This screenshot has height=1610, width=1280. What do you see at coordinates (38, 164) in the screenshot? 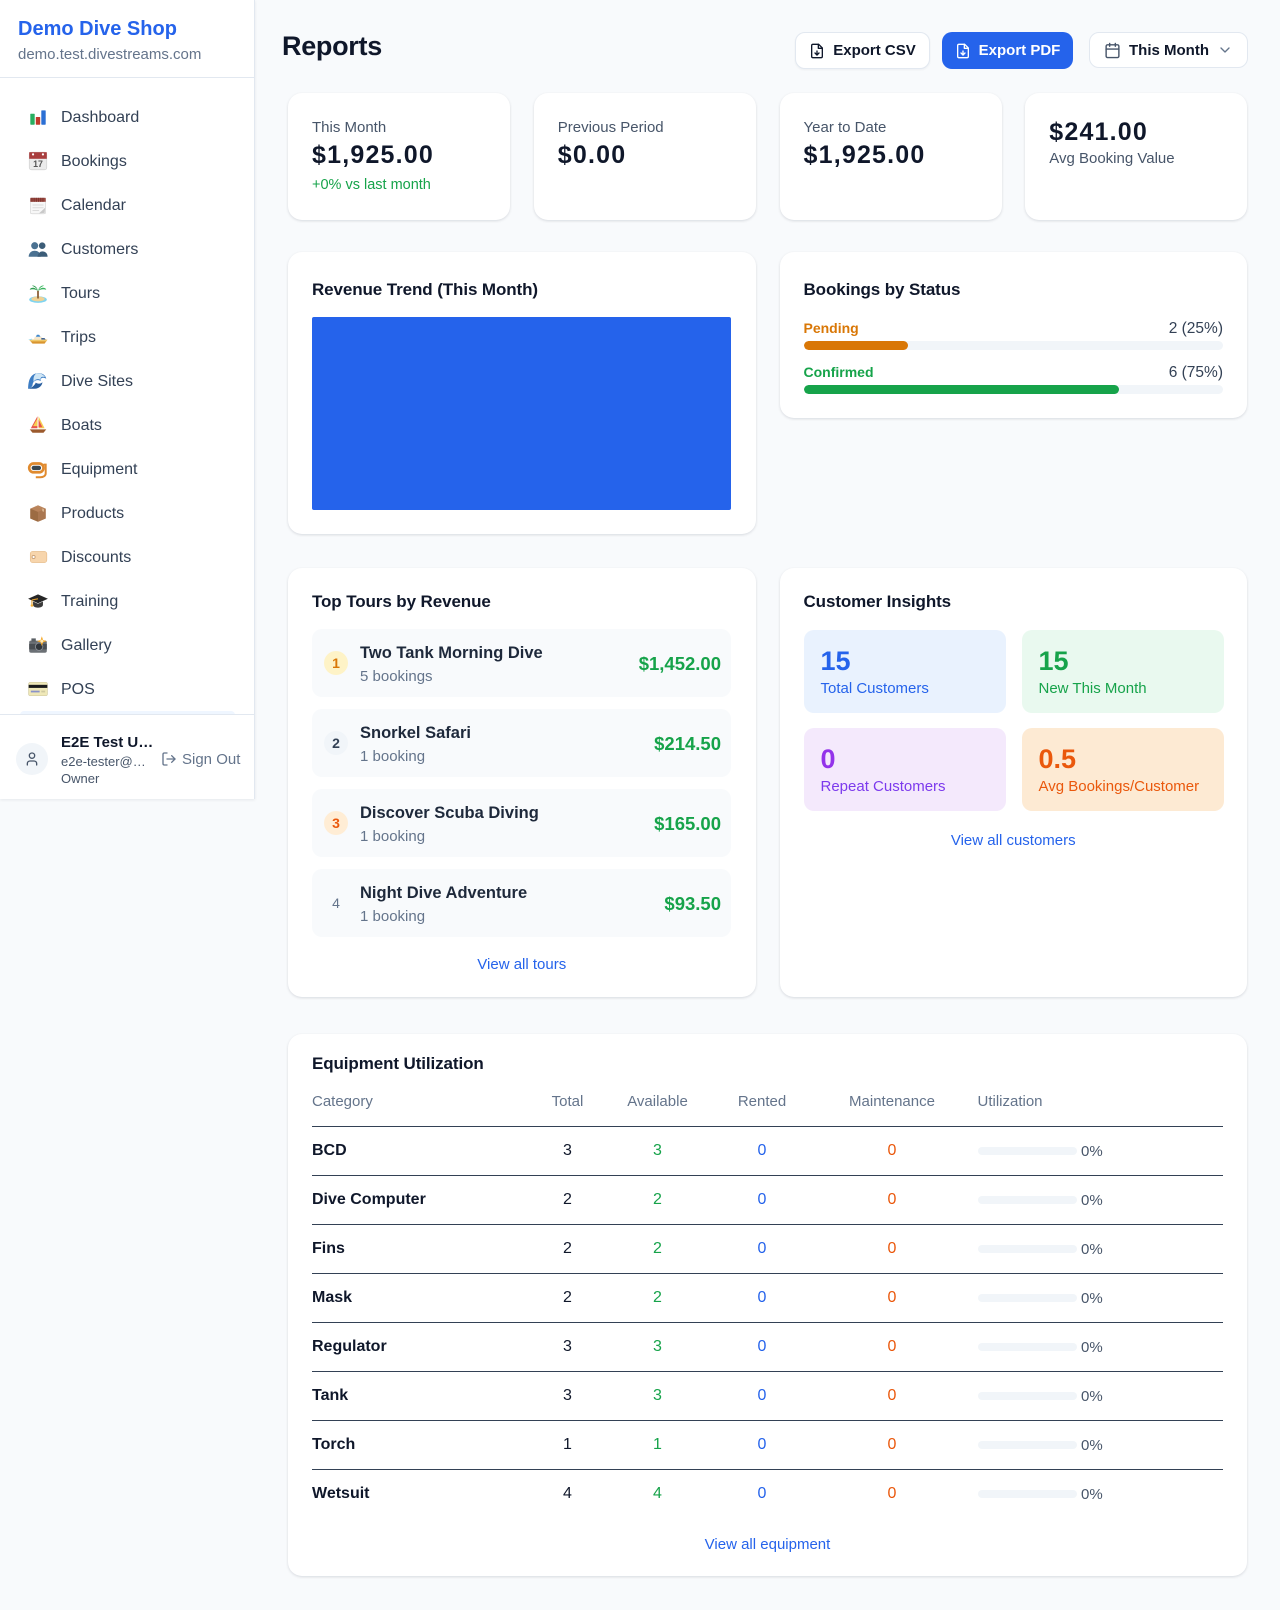
I see `svg-text: 17` at bounding box center [38, 164].